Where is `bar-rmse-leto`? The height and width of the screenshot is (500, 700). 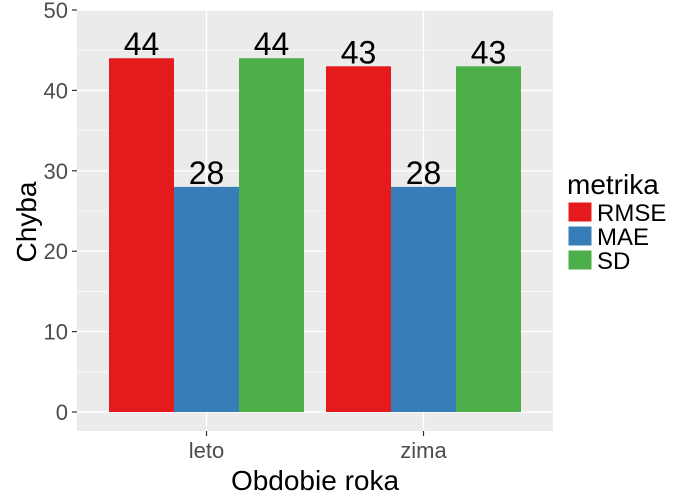
bar-rmse-leto is located at coordinates (141, 235).